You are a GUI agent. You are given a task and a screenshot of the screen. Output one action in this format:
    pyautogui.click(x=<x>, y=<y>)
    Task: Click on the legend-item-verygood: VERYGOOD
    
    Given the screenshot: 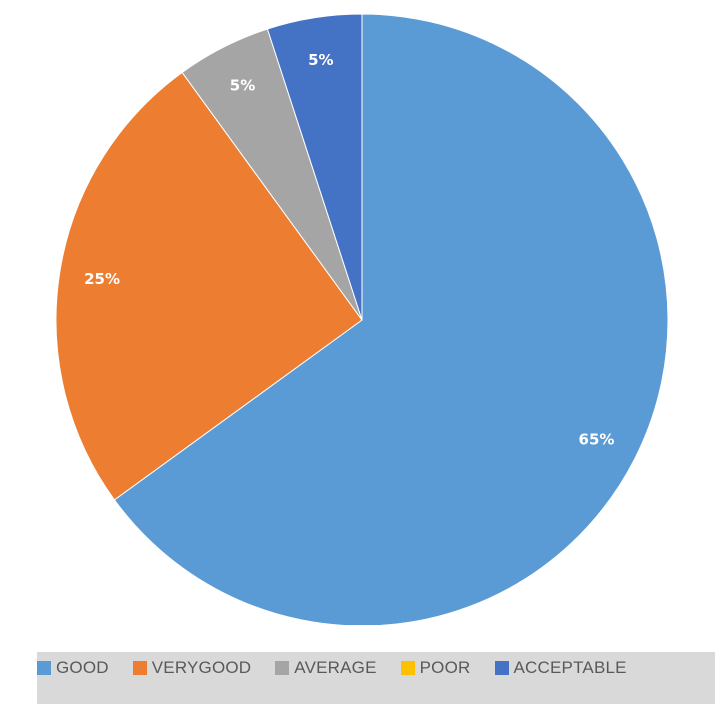 What is the action you would take?
    pyautogui.click(x=192, y=668)
    